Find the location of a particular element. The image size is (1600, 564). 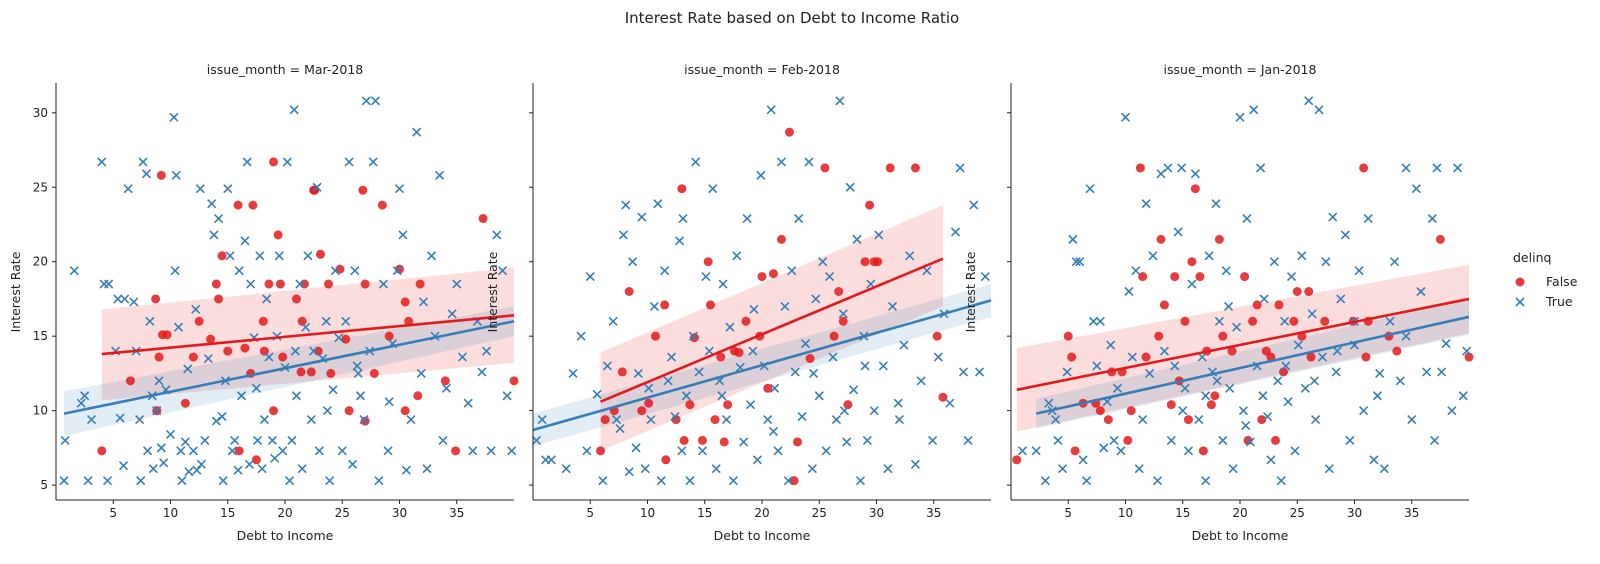

x-tick-label: 30 is located at coordinates (399, 513).